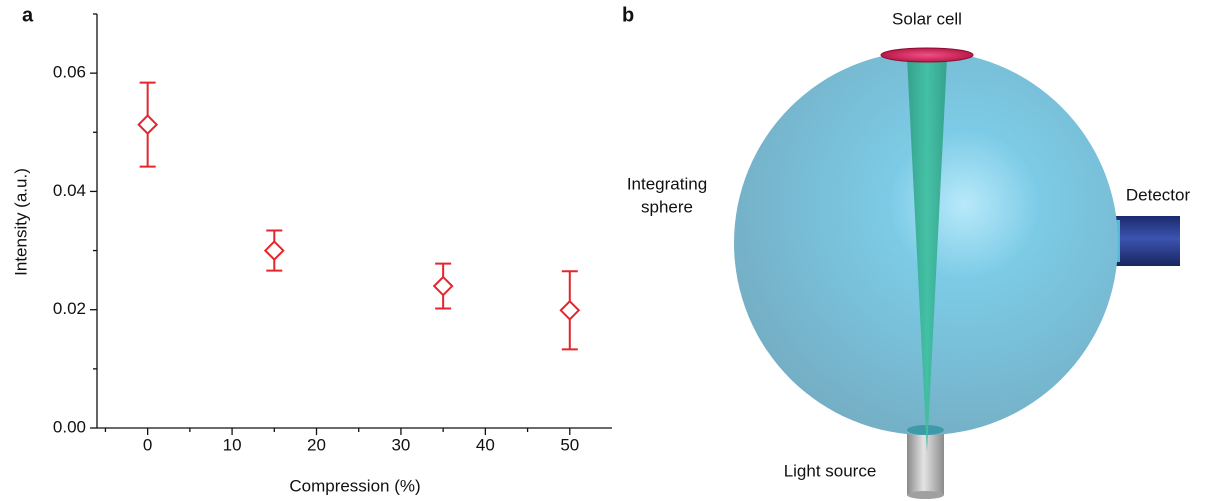 The height and width of the screenshot is (501, 1216). What do you see at coordinates (20, 222) in the screenshot?
I see `y-axis-label: Intensity (a.u.)` at bounding box center [20, 222].